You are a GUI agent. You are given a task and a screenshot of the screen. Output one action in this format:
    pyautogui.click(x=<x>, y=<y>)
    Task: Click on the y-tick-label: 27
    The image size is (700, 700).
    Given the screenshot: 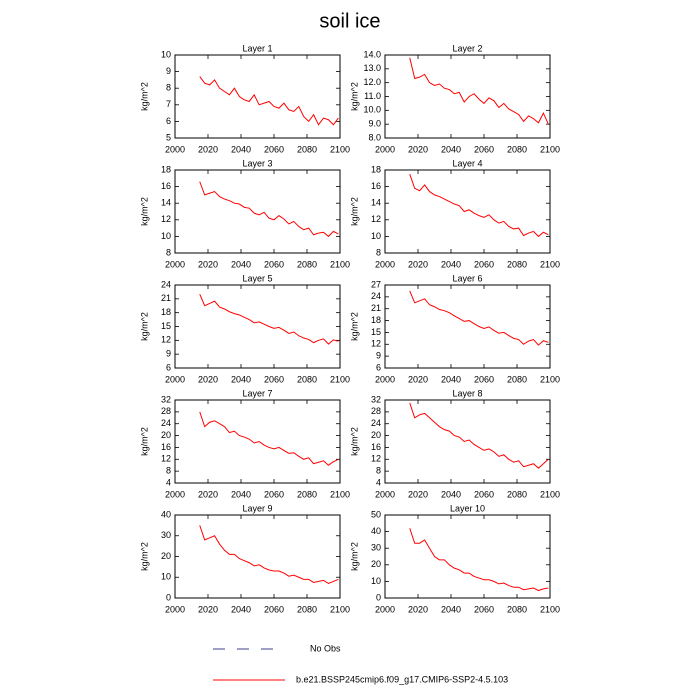 What is the action you would take?
    pyautogui.click(x=376, y=284)
    